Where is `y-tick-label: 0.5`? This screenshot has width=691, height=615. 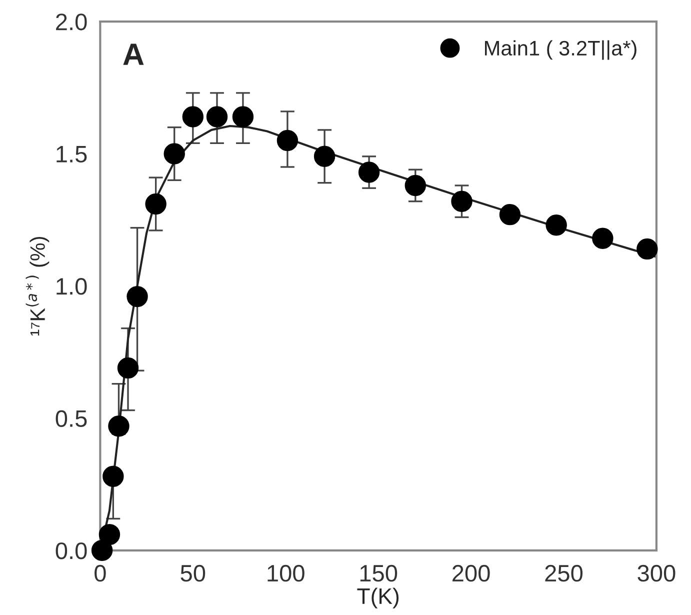
y-tick-label: 0.5 is located at coordinates (71, 418).